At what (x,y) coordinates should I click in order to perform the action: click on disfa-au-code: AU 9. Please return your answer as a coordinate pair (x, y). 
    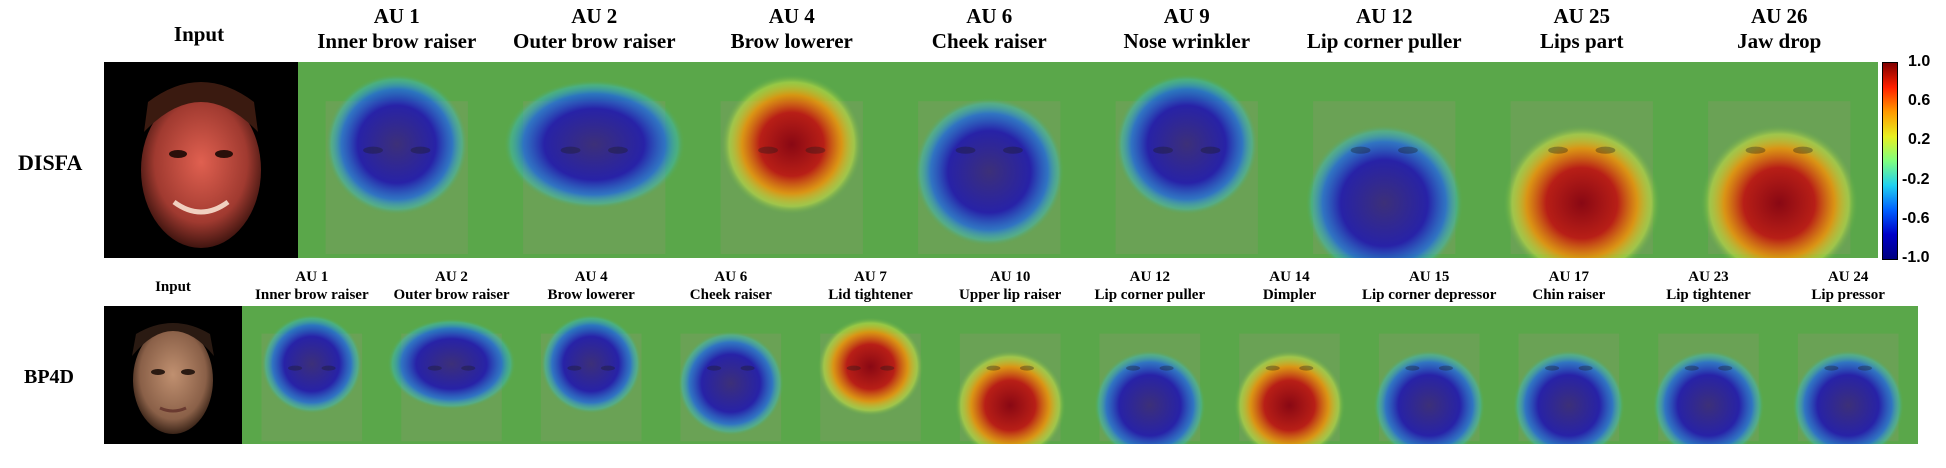
    Looking at the image, I should click on (1186, 16).